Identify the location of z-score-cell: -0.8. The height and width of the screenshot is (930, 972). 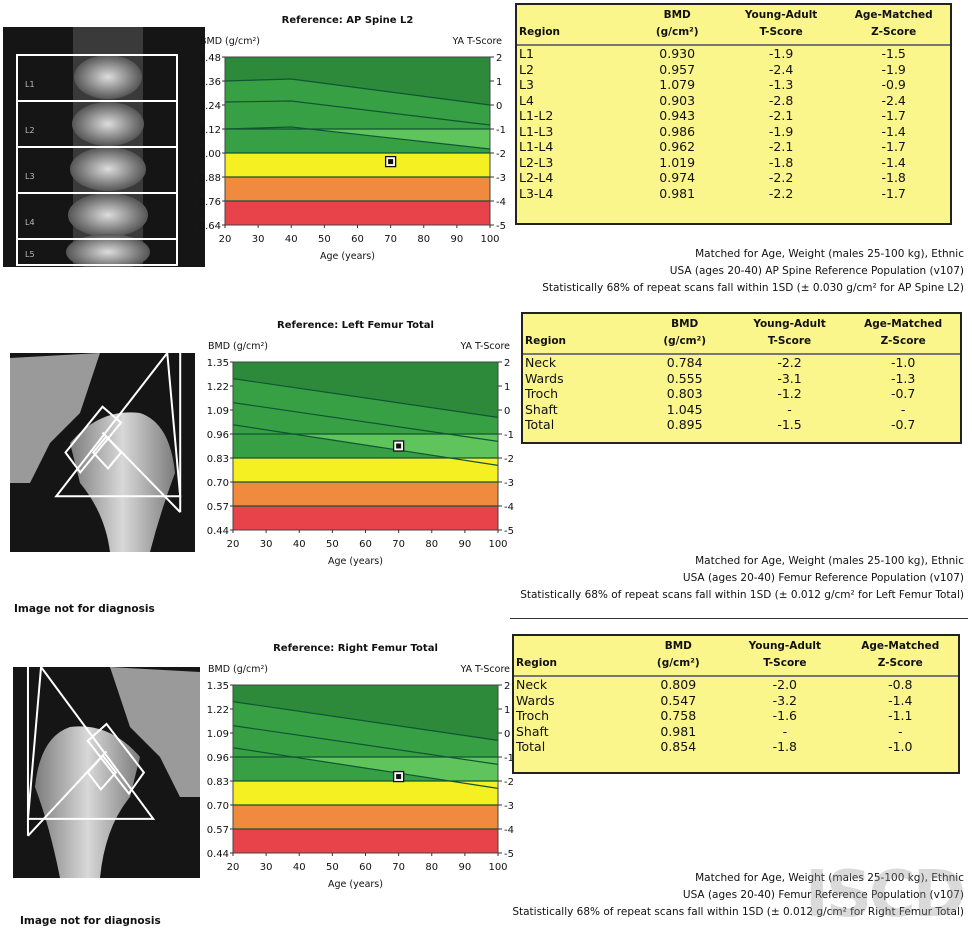
(900, 684).